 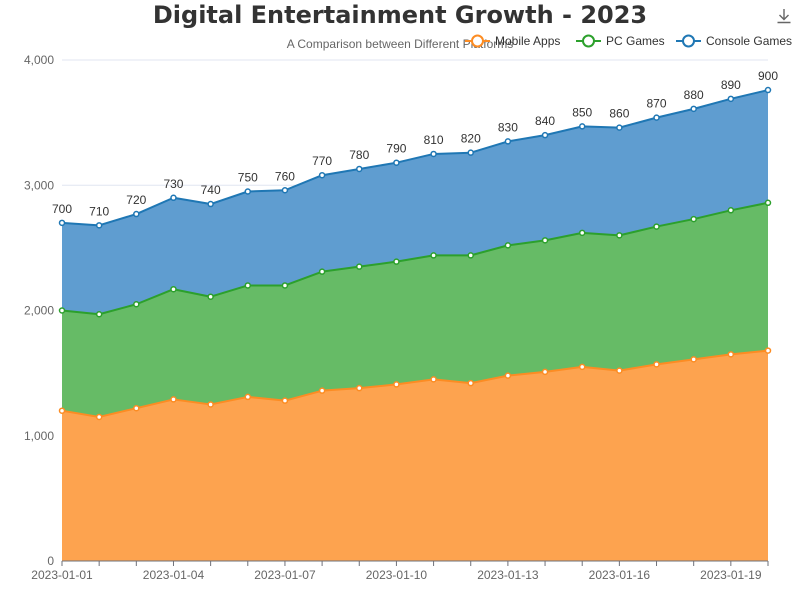 What do you see at coordinates (657, 104) in the screenshot?
I see `data-label: 870` at bounding box center [657, 104].